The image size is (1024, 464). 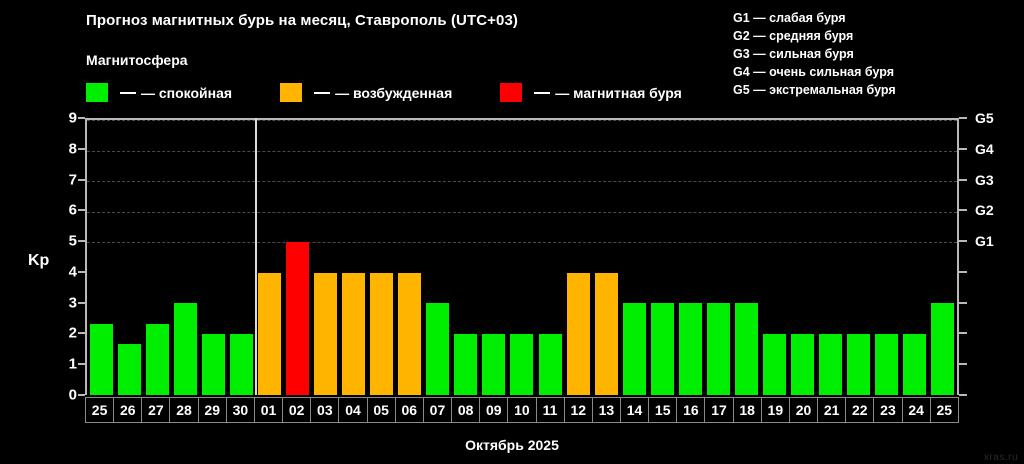 What do you see at coordinates (128, 410) in the screenshot?
I see `date-cell-26: 26` at bounding box center [128, 410].